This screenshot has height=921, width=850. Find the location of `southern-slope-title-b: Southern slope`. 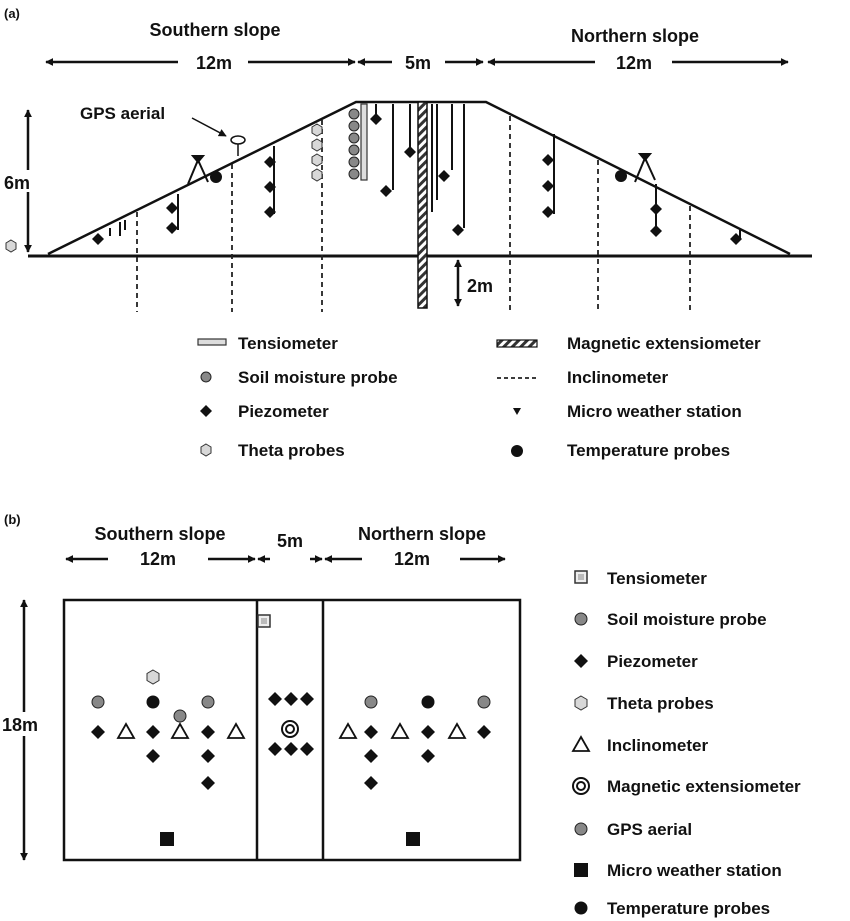

southern-slope-title-b: Southern slope is located at coordinates (159, 534).